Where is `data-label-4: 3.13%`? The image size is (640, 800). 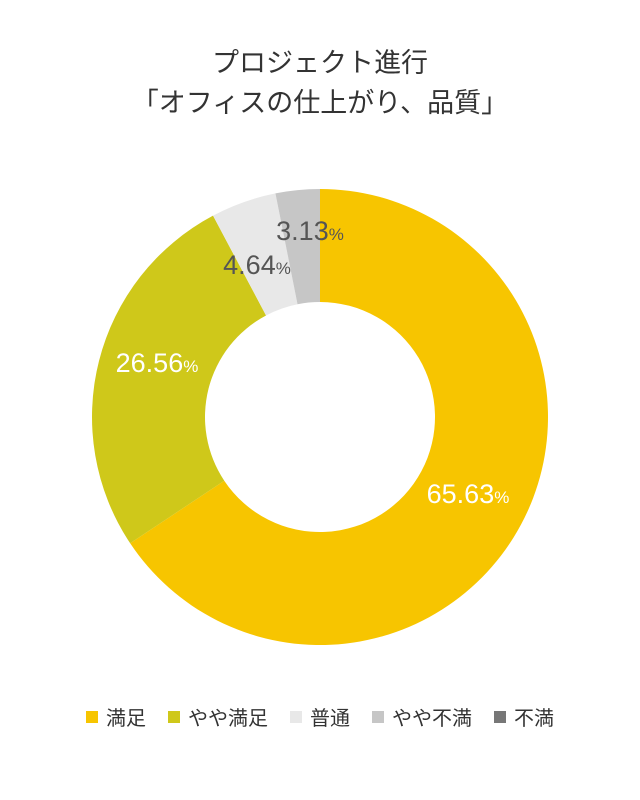 data-label-4: 3.13% is located at coordinates (310, 231).